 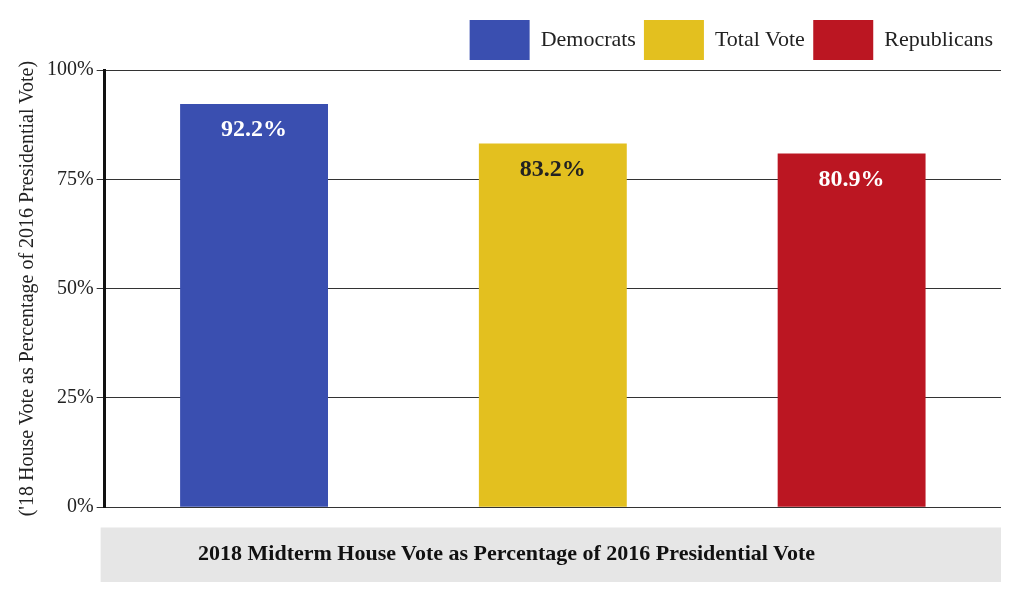 I want to click on data-label: 80.9%, so click(x=851, y=177).